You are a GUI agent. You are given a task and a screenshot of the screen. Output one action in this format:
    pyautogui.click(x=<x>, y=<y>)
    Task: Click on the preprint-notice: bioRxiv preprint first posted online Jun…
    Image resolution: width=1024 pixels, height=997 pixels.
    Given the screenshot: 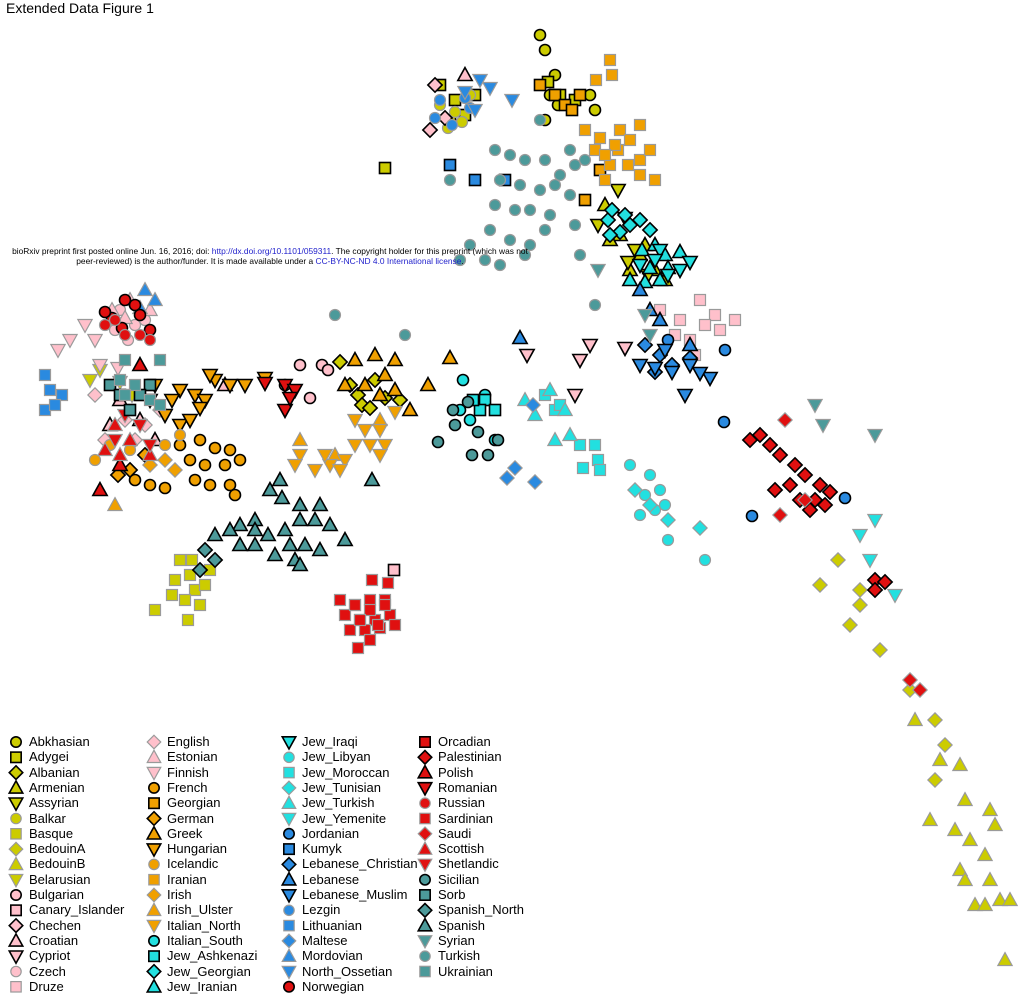 What is the action you would take?
    pyautogui.click(x=270, y=256)
    